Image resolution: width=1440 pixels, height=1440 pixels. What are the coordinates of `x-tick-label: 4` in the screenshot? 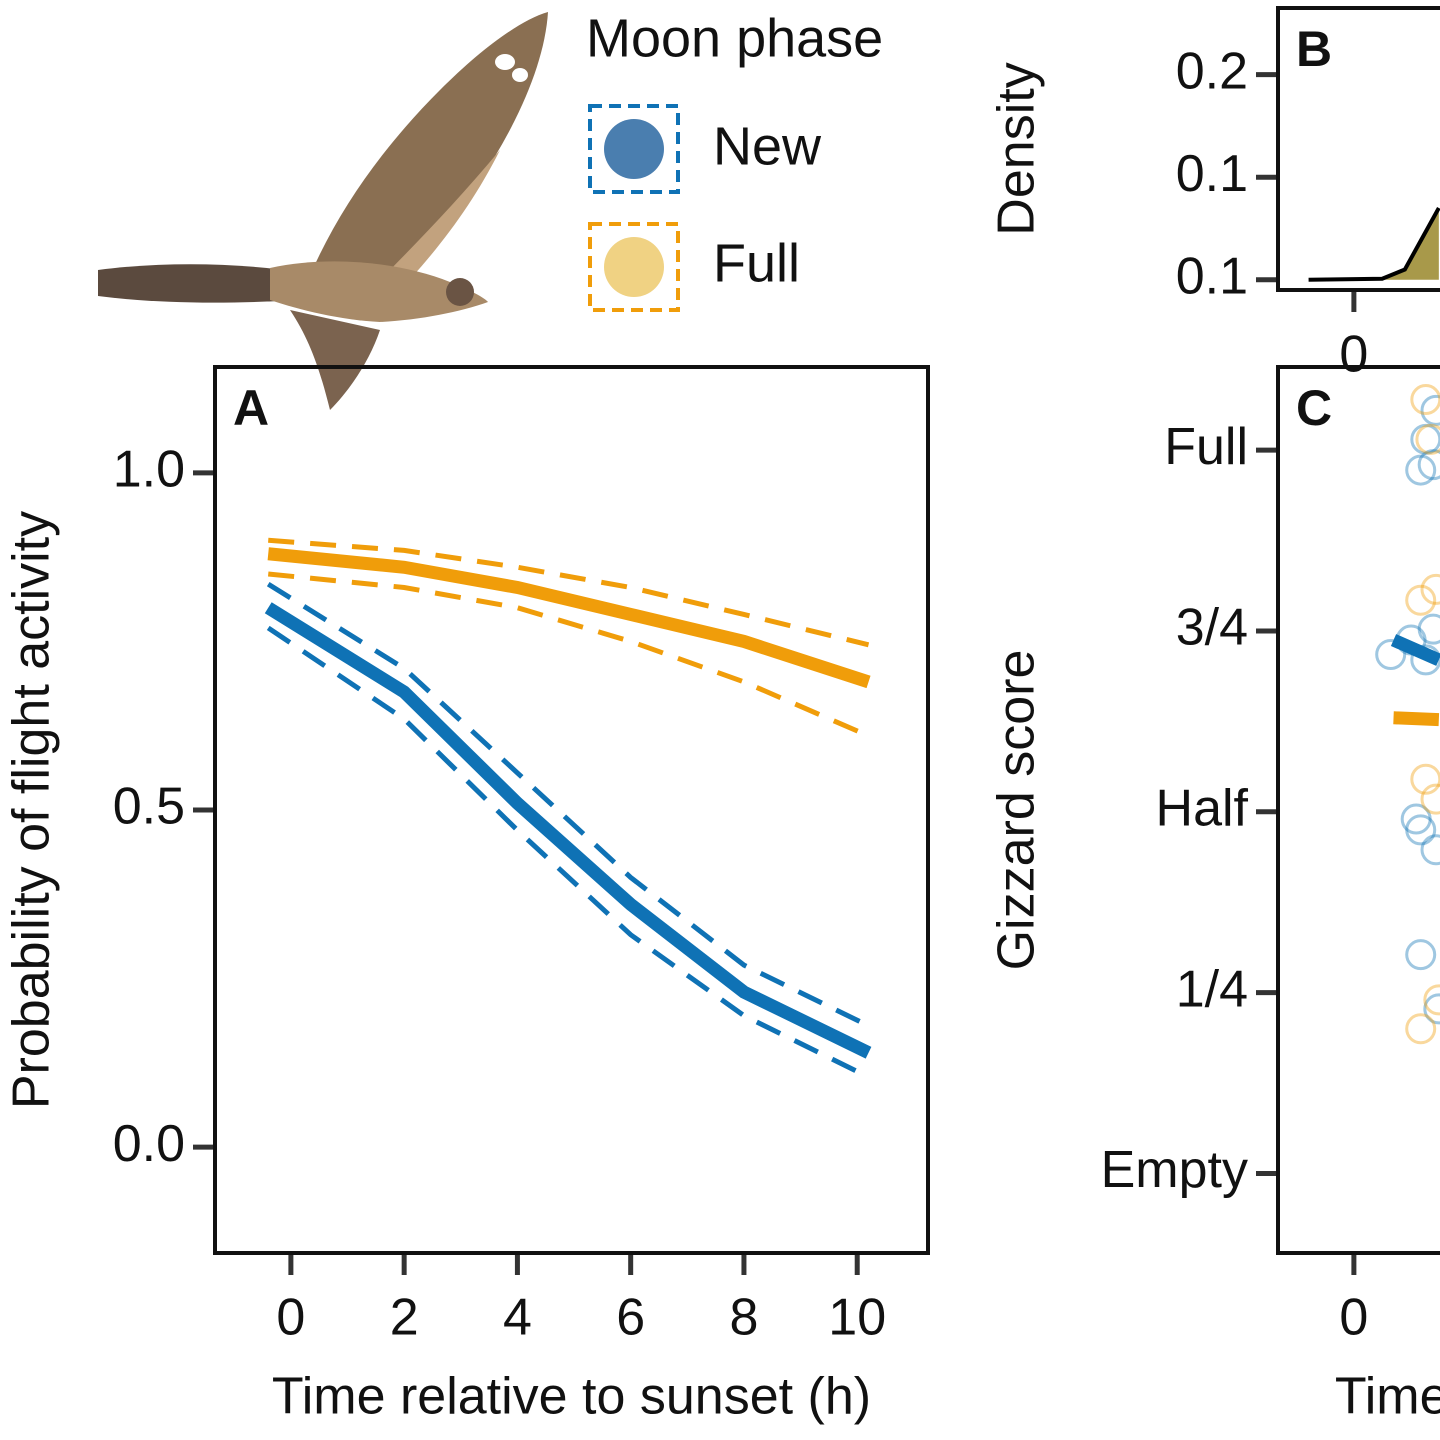 It's located at (517, 1318).